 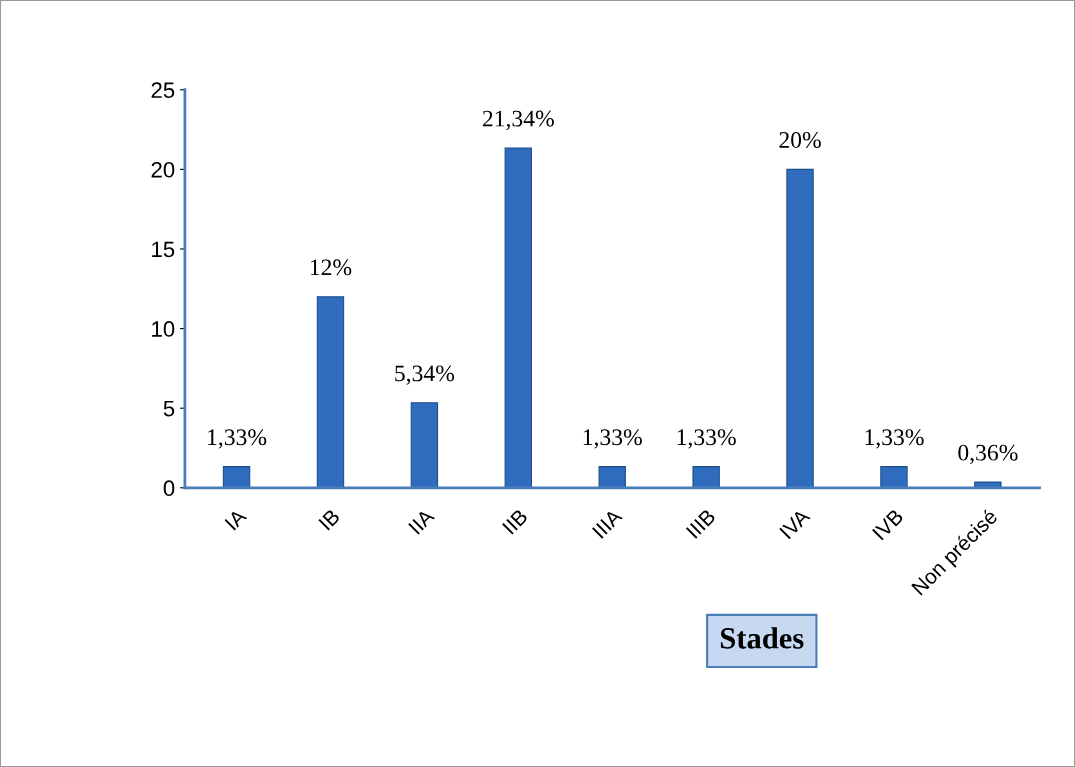 What do you see at coordinates (329, 519) in the screenshot?
I see `x-tick-label: IB` at bounding box center [329, 519].